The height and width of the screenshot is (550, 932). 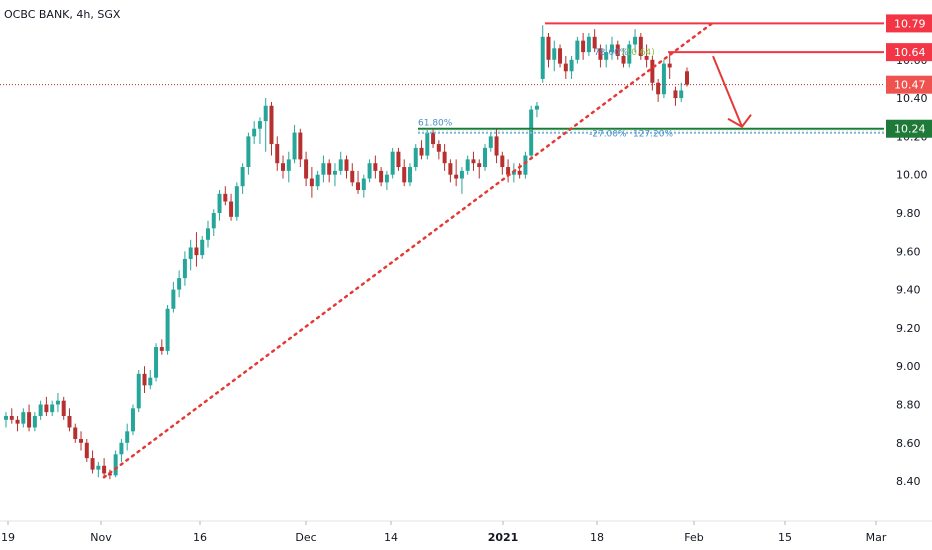 I want to click on fib-label: 78.60%, so click(x=611, y=53).